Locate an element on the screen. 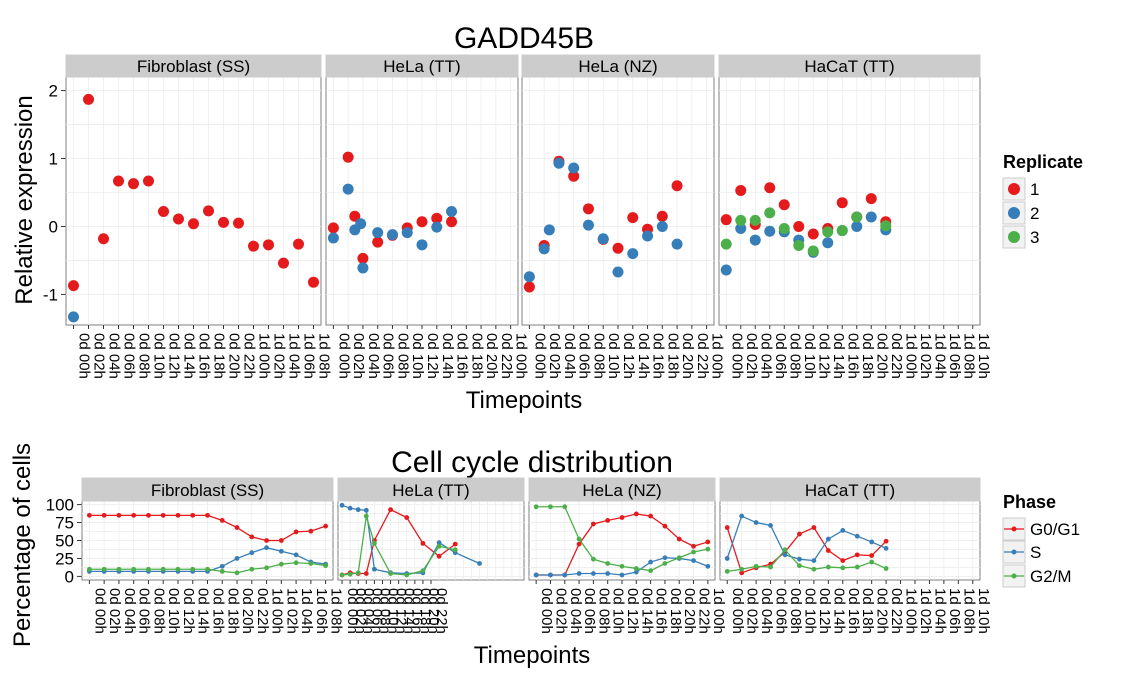  facet-strip-label: HeLa (NZ) is located at coordinates (621, 490).